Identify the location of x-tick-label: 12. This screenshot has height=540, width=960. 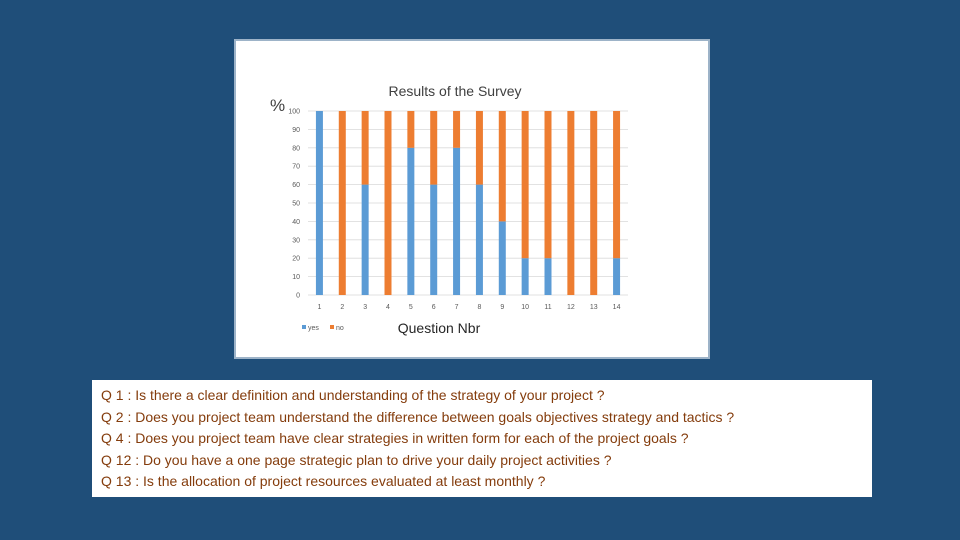
(571, 307).